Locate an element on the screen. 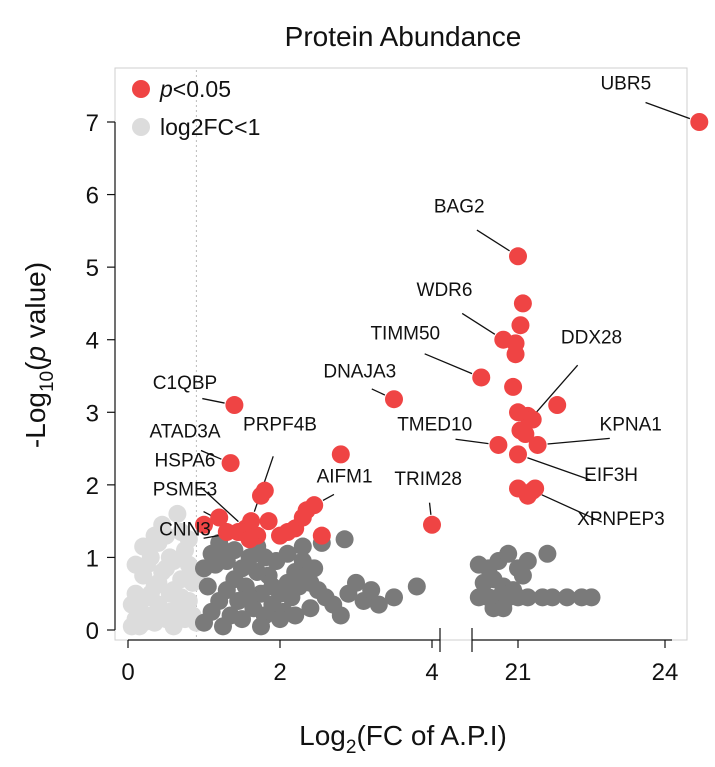 This screenshot has height=767, width=715. protein-label: TRIM28 is located at coordinates (428, 479).